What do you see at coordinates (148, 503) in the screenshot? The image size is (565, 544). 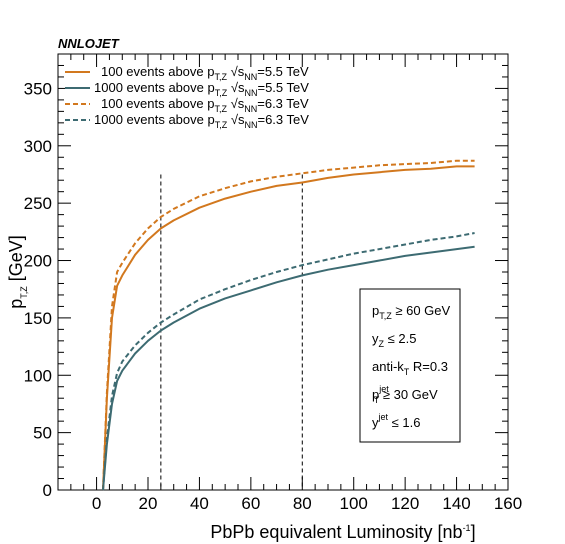 I see `x-tick-label: 20` at bounding box center [148, 503].